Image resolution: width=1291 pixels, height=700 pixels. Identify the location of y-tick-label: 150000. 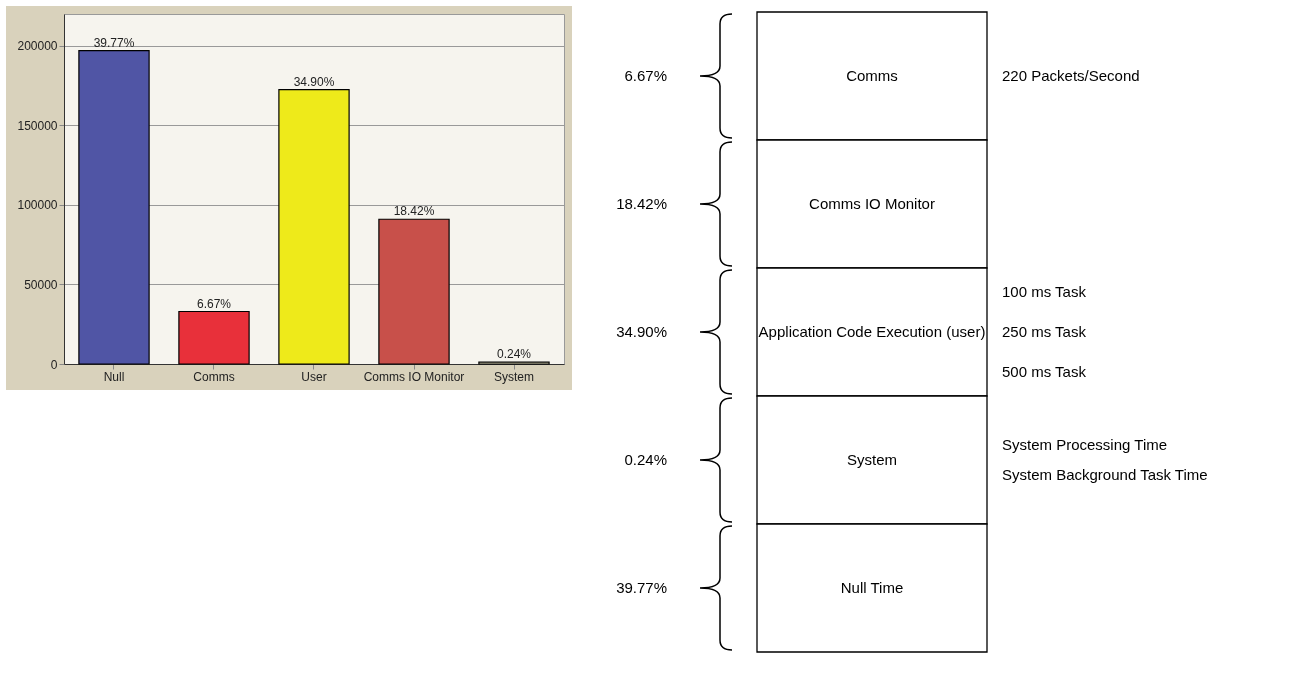
(37, 125).